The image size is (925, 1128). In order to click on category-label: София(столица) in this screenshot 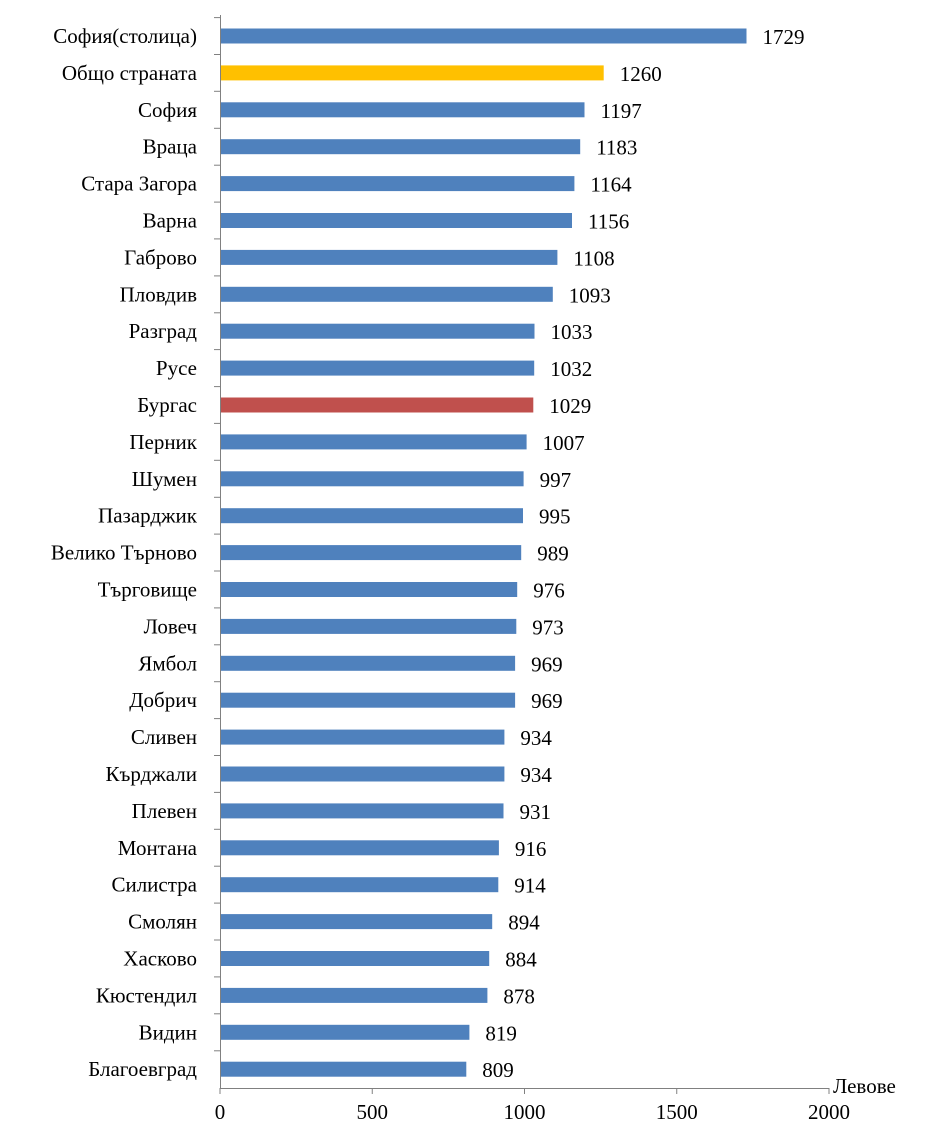, I will do `click(125, 36)`.